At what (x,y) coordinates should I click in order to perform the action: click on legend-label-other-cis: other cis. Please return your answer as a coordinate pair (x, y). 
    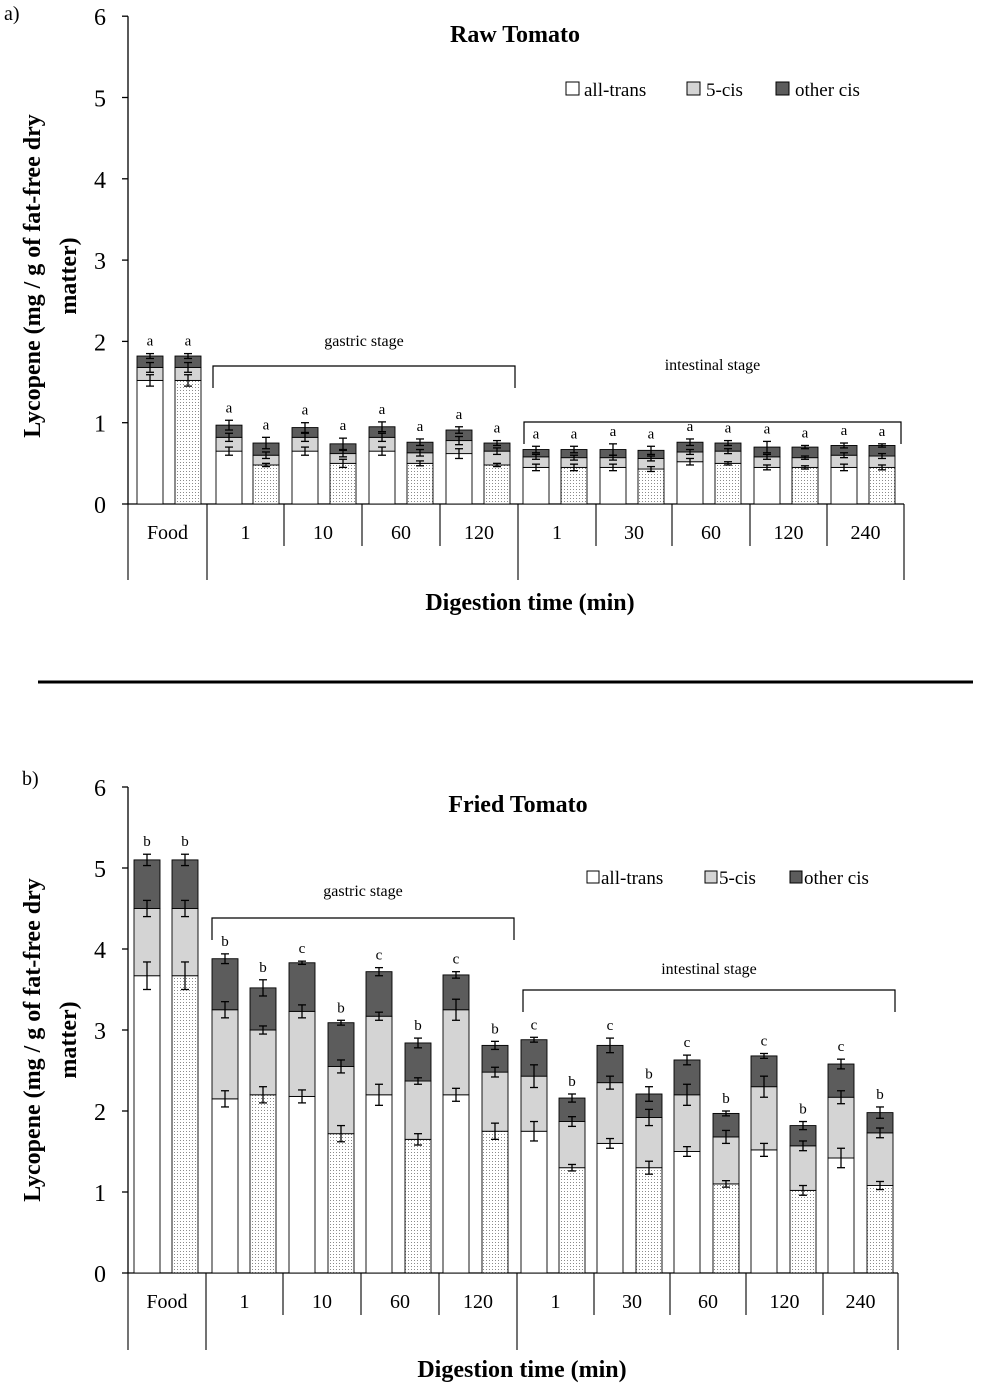
    Looking at the image, I should click on (836, 878).